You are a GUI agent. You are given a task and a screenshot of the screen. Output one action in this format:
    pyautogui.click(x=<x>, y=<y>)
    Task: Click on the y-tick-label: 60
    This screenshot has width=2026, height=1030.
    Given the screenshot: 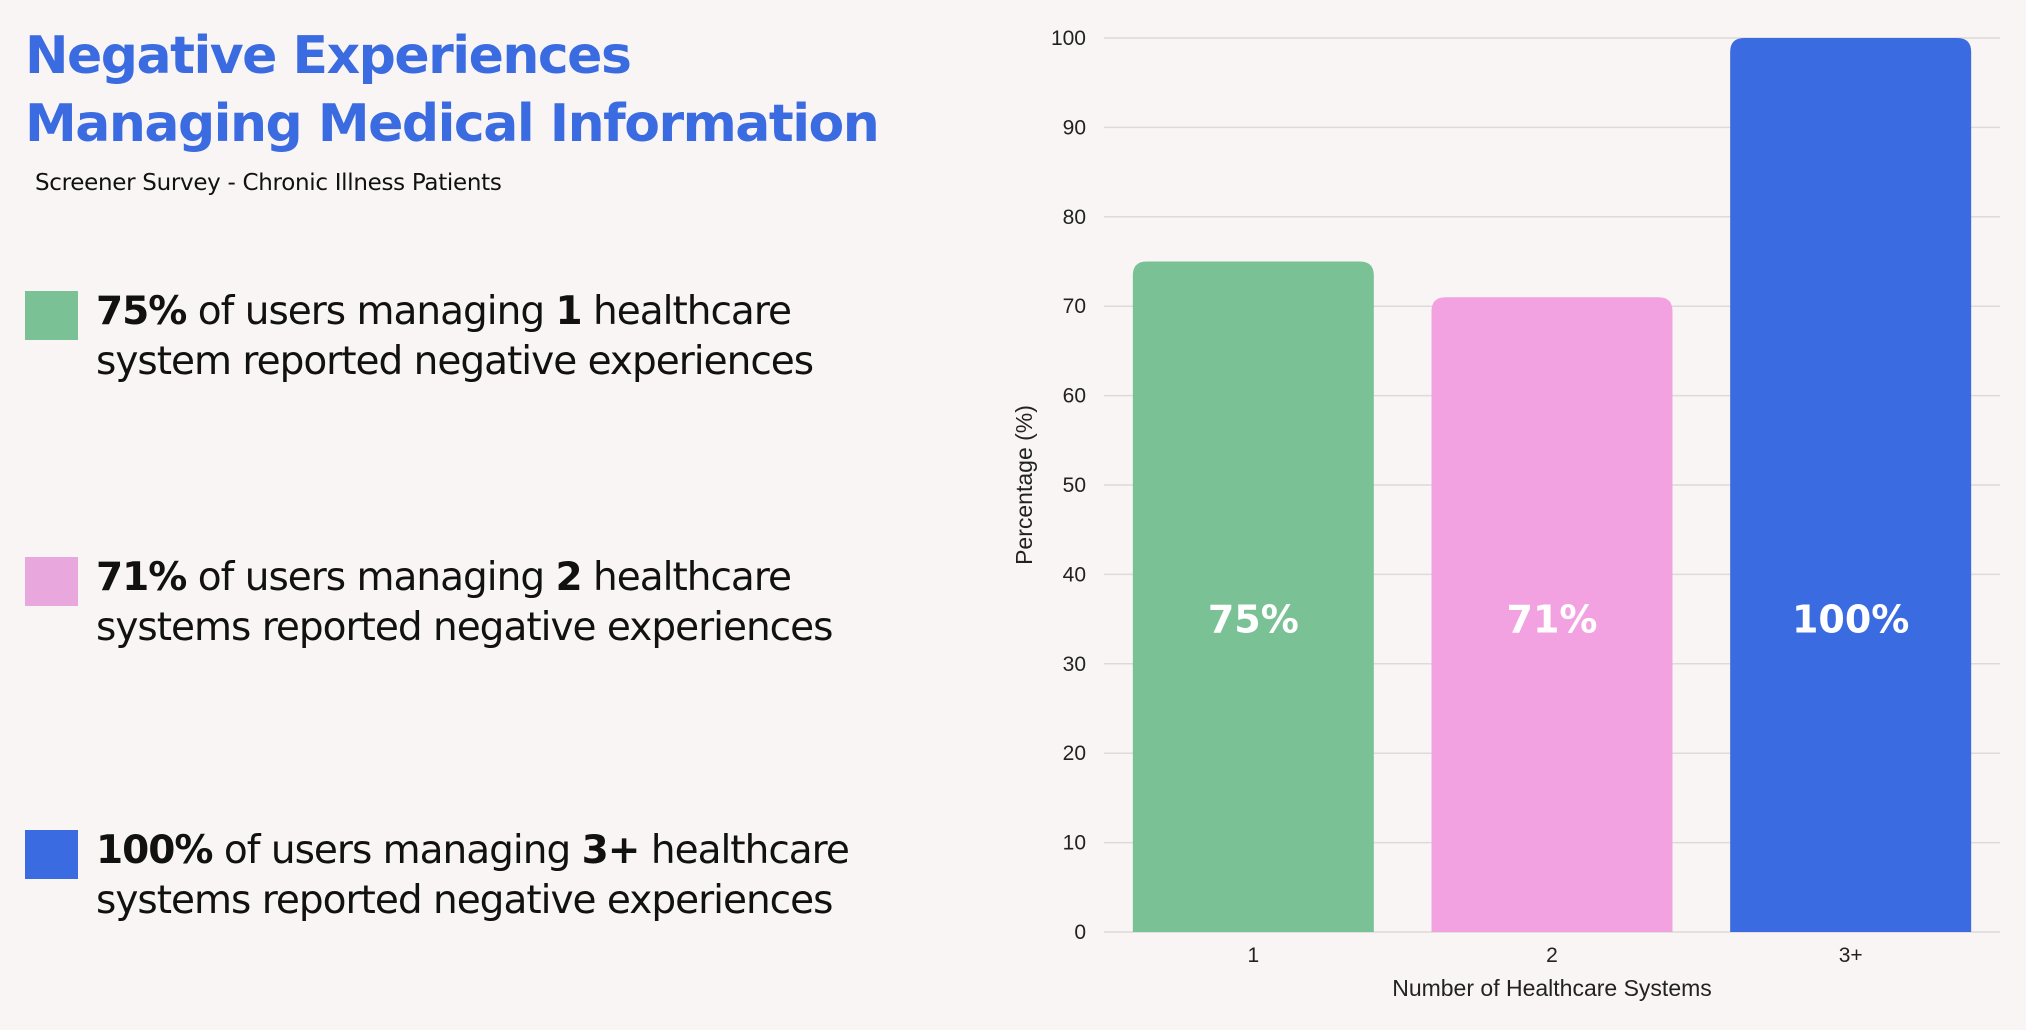 What is the action you would take?
    pyautogui.click(x=1074, y=396)
    